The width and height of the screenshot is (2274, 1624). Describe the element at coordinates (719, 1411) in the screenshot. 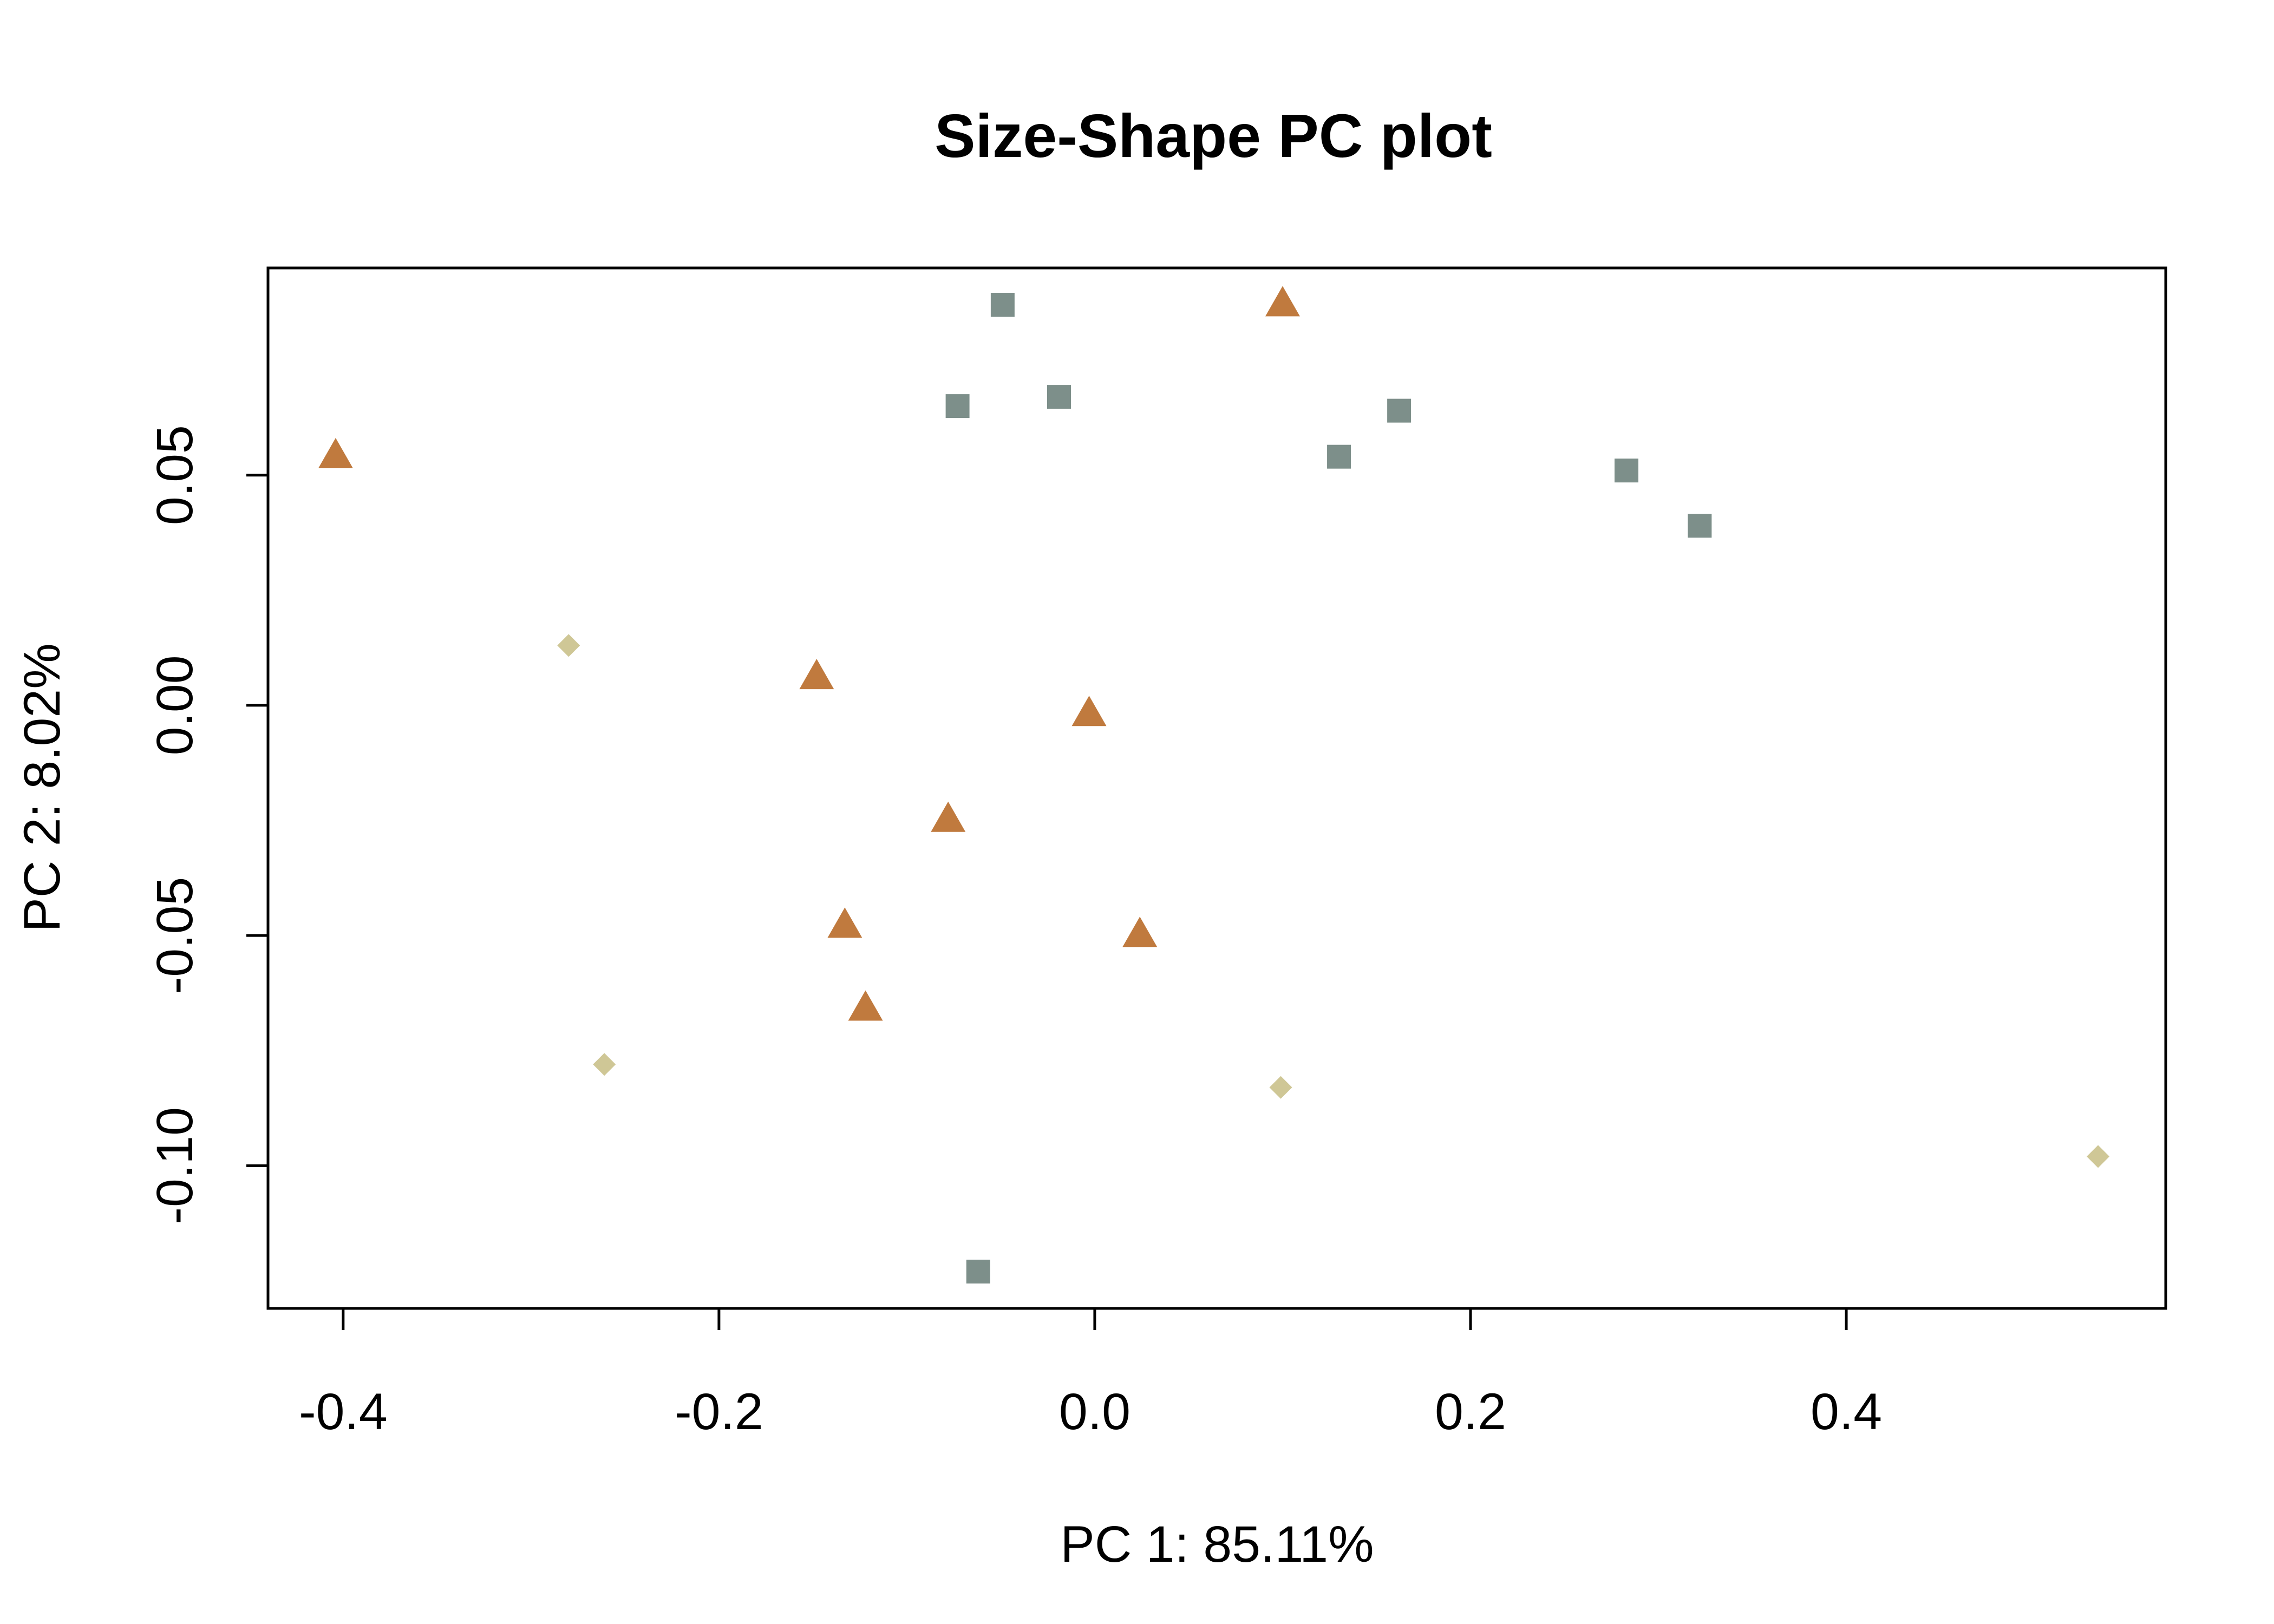

I see `x-tick-label: -0.2` at that location.